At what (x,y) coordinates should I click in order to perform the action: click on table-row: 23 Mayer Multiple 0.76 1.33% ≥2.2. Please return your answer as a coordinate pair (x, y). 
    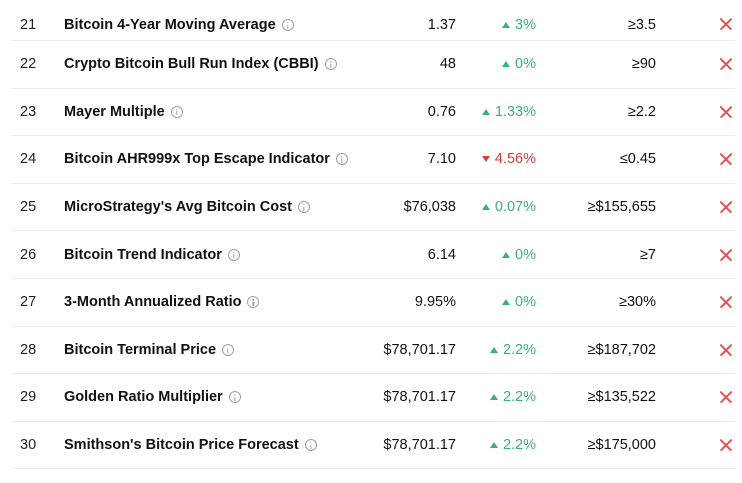
    Looking at the image, I should click on (373, 113).